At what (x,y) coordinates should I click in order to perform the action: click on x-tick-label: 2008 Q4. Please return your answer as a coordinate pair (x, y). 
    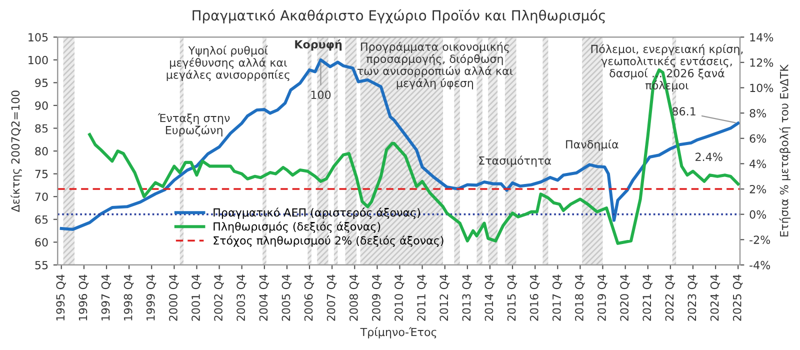
    Looking at the image, I should click on (354, 297).